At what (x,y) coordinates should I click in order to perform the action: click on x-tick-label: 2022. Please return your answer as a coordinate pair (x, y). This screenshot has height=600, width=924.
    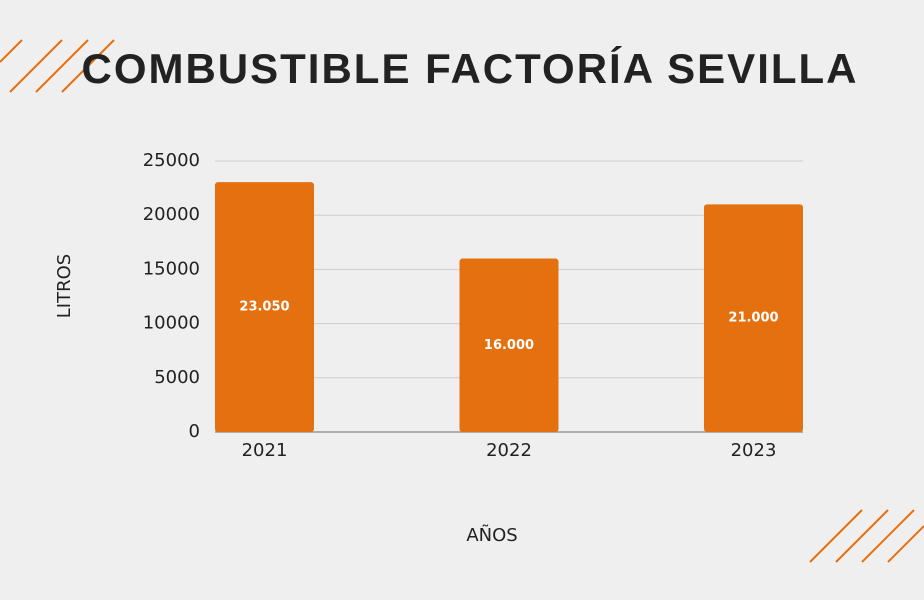
    Looking at the image, I should click on (509, 450).